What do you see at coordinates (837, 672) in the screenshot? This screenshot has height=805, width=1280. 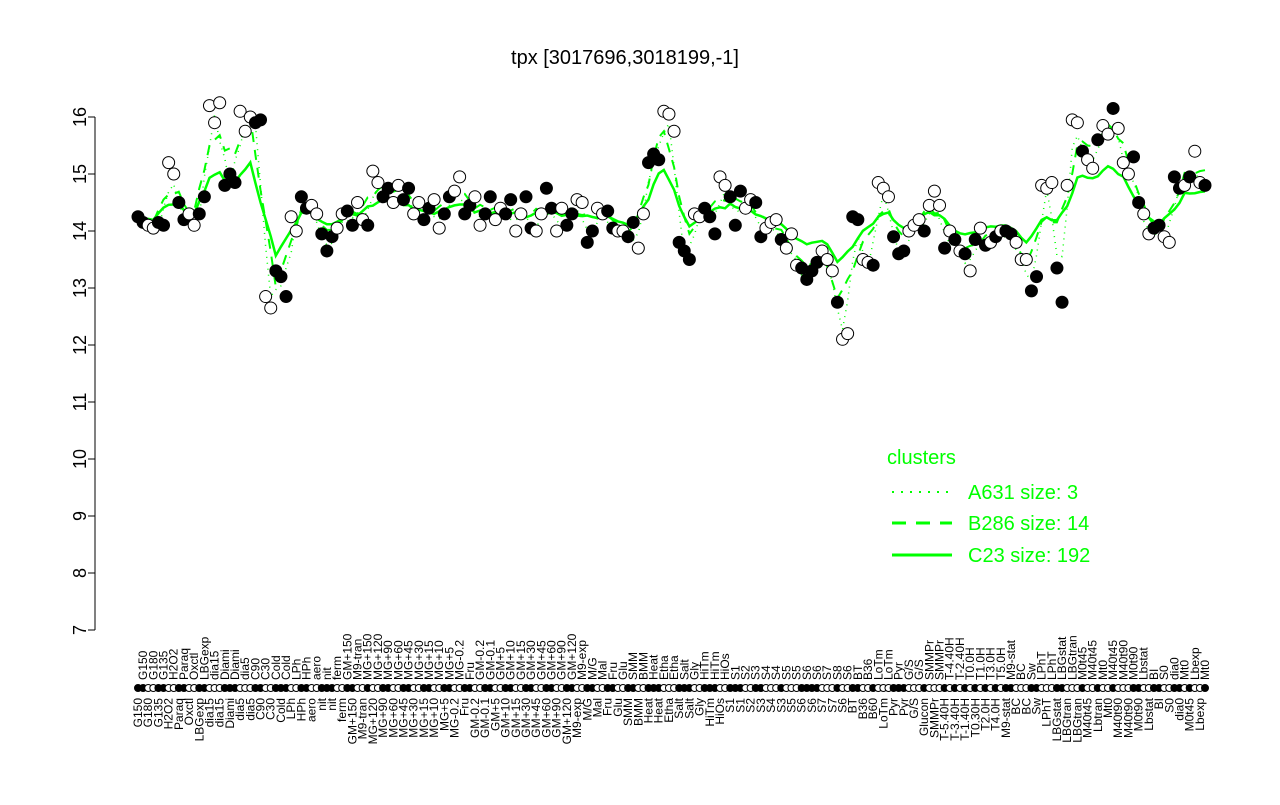 I see `x-tick-label: S8` at bounding box center [837, 672].